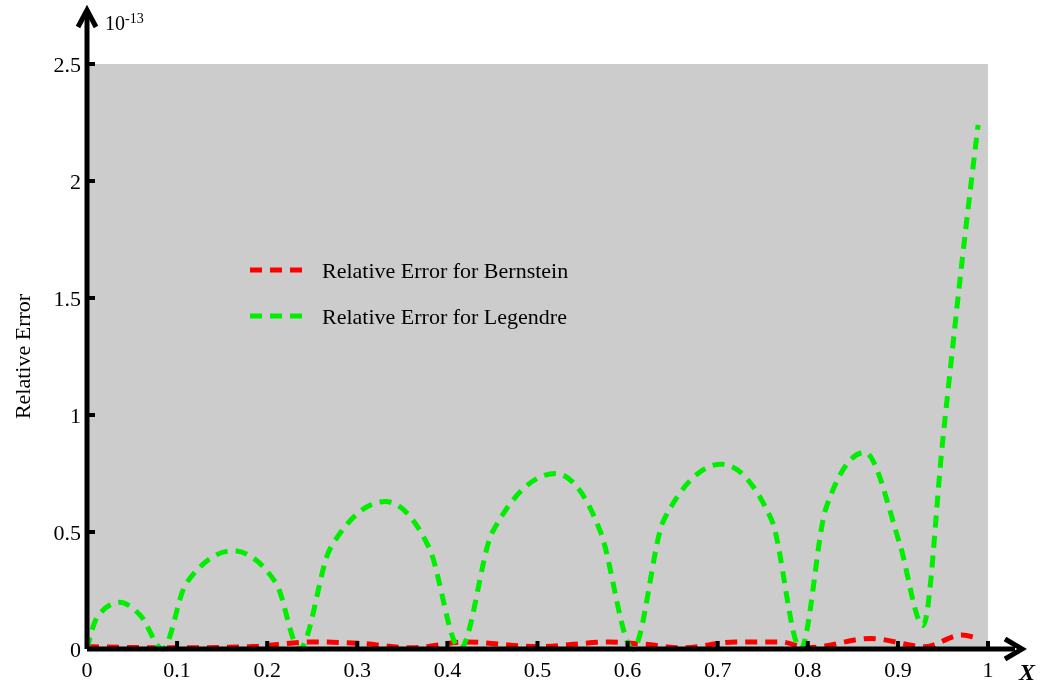  What do you see at coordinates (67, 532) in the screenshot?
I see `y-tick-label: 0.5` at bounding box center [67, 532].